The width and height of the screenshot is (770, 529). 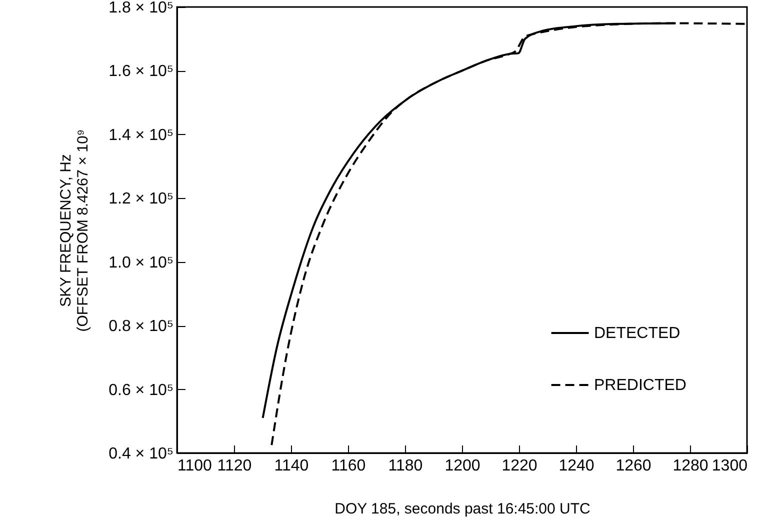 What do you see at coordinates (348, 466) in the screenshot?
I see `x-tick-label: 1160` at bounding box center [348, 466].